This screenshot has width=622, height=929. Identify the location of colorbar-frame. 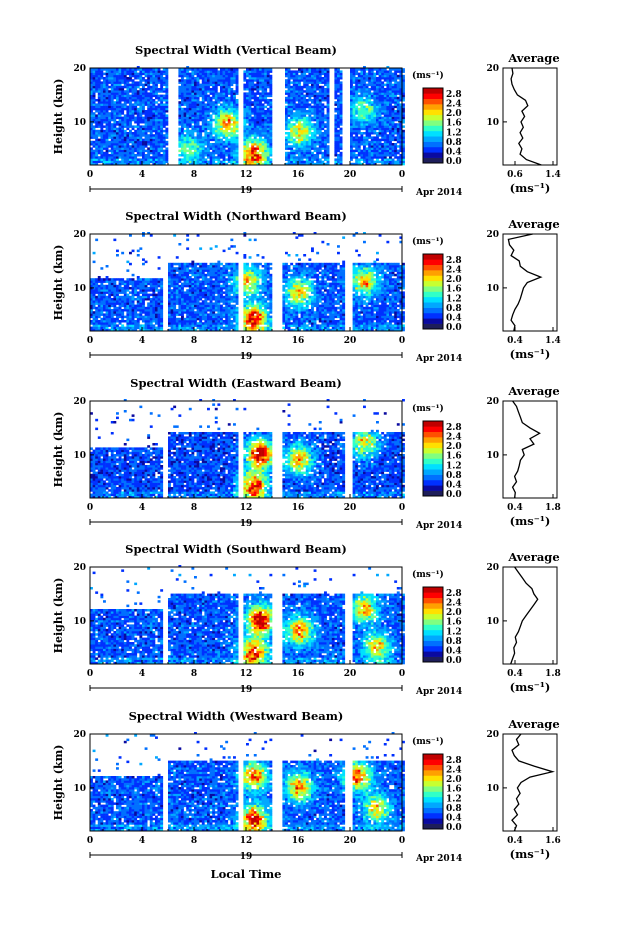
(433, 125).